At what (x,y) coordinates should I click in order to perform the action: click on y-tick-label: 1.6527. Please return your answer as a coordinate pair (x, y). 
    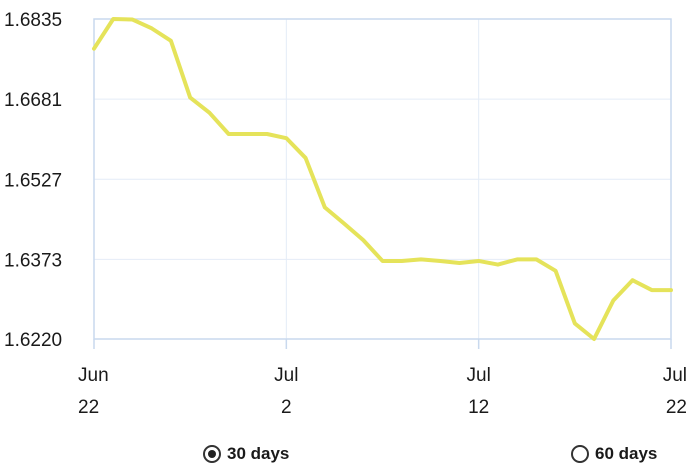
    Looking at the image, I should click on (33, 180).